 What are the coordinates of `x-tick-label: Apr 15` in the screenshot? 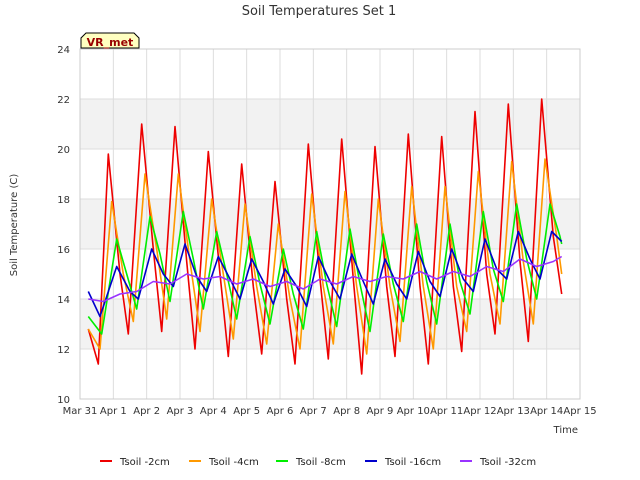 It's located at (579, 411).